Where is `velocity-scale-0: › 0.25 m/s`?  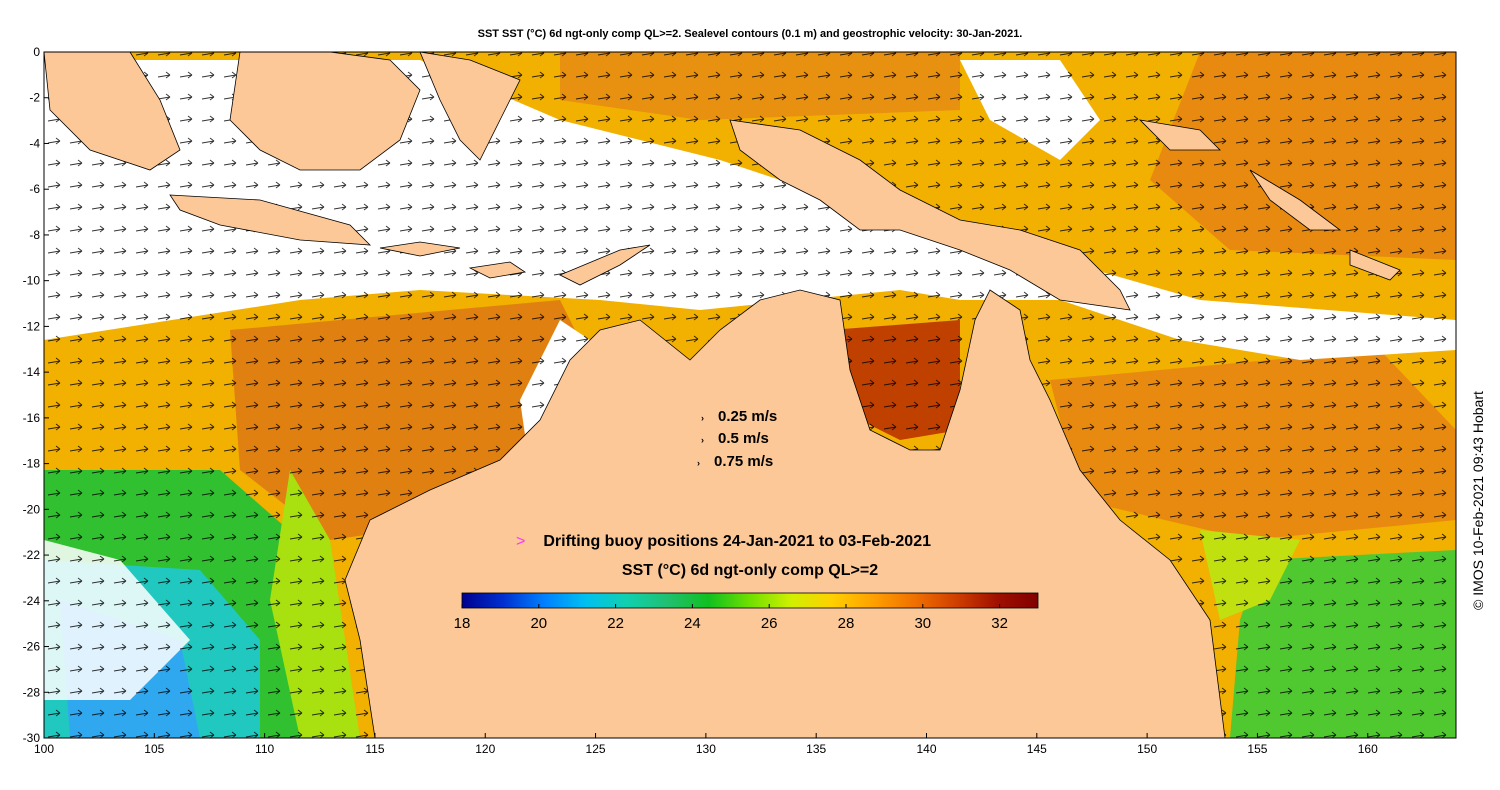
velocity-scale-0: › 0.25 m/s is located at coordinates (739, 416).